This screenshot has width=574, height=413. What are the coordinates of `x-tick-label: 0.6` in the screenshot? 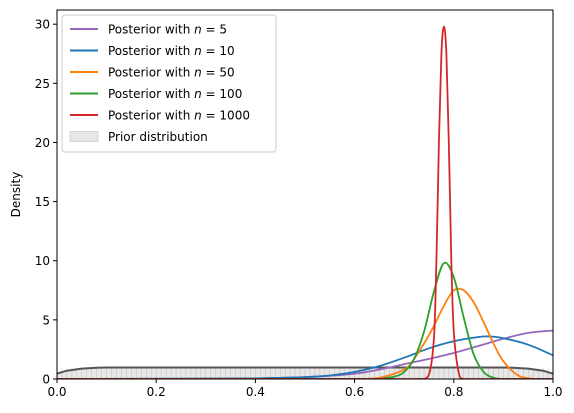 It's located at (354, 392).